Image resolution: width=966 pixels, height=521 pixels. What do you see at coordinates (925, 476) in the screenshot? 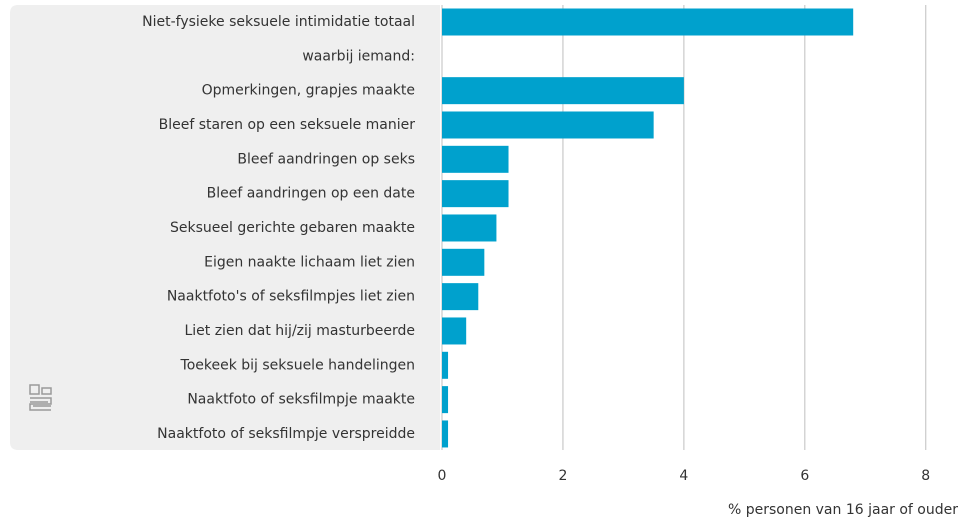
I see `x-tick-label: 8` at bounding box center [925, 476].